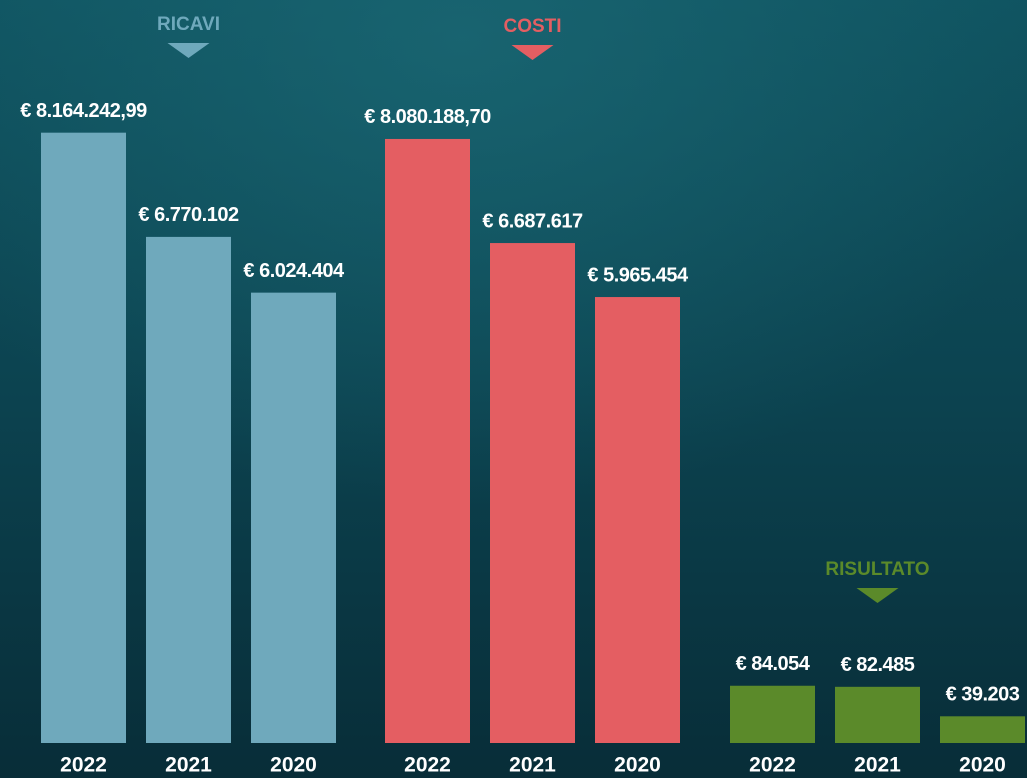 The width and height of the screenshot is (1027, 778). What do you see at coordinates (983, 695) in the screenshot?
I see `value-label: € 39.203` at bounding box center [983, 695].